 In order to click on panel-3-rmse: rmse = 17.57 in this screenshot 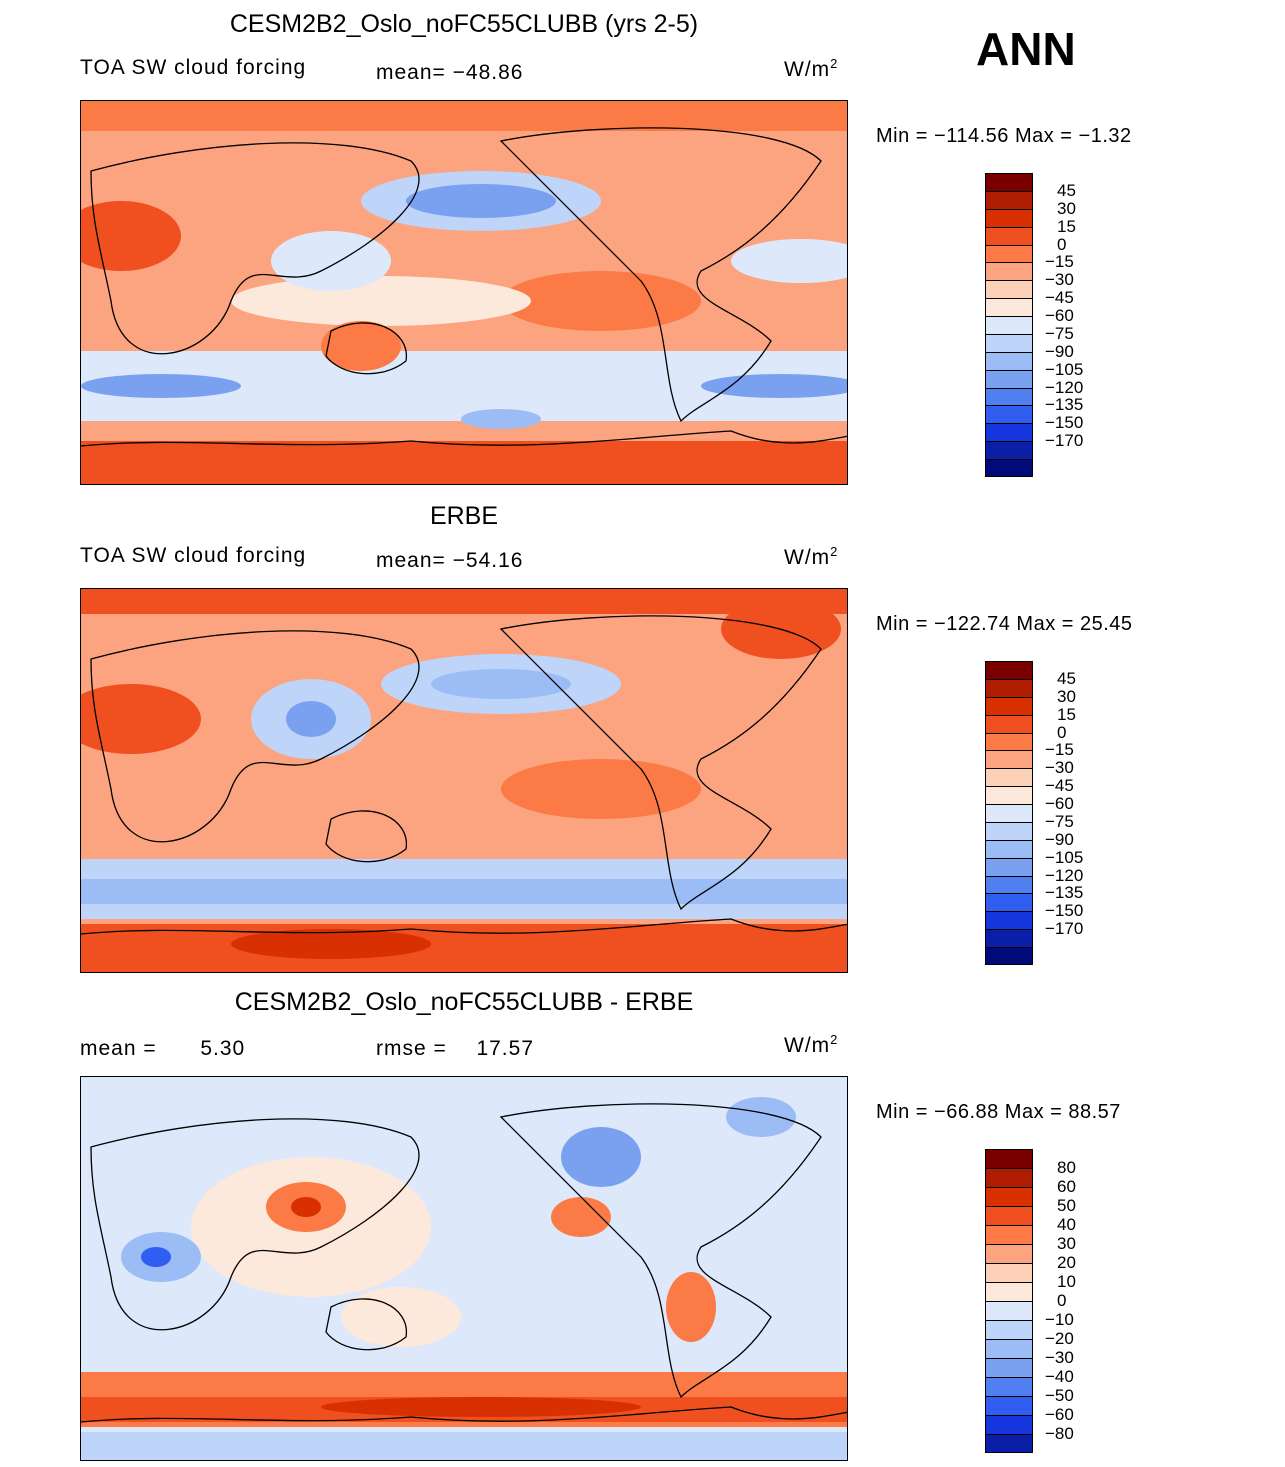, I will do `click(455, 1049)`.